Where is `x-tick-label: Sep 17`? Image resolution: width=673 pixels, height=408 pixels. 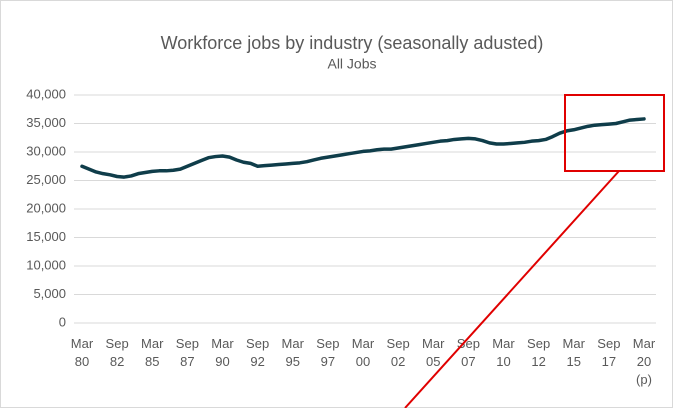 x-tick-label: Sep 17 is located at coordinates (608, 352).